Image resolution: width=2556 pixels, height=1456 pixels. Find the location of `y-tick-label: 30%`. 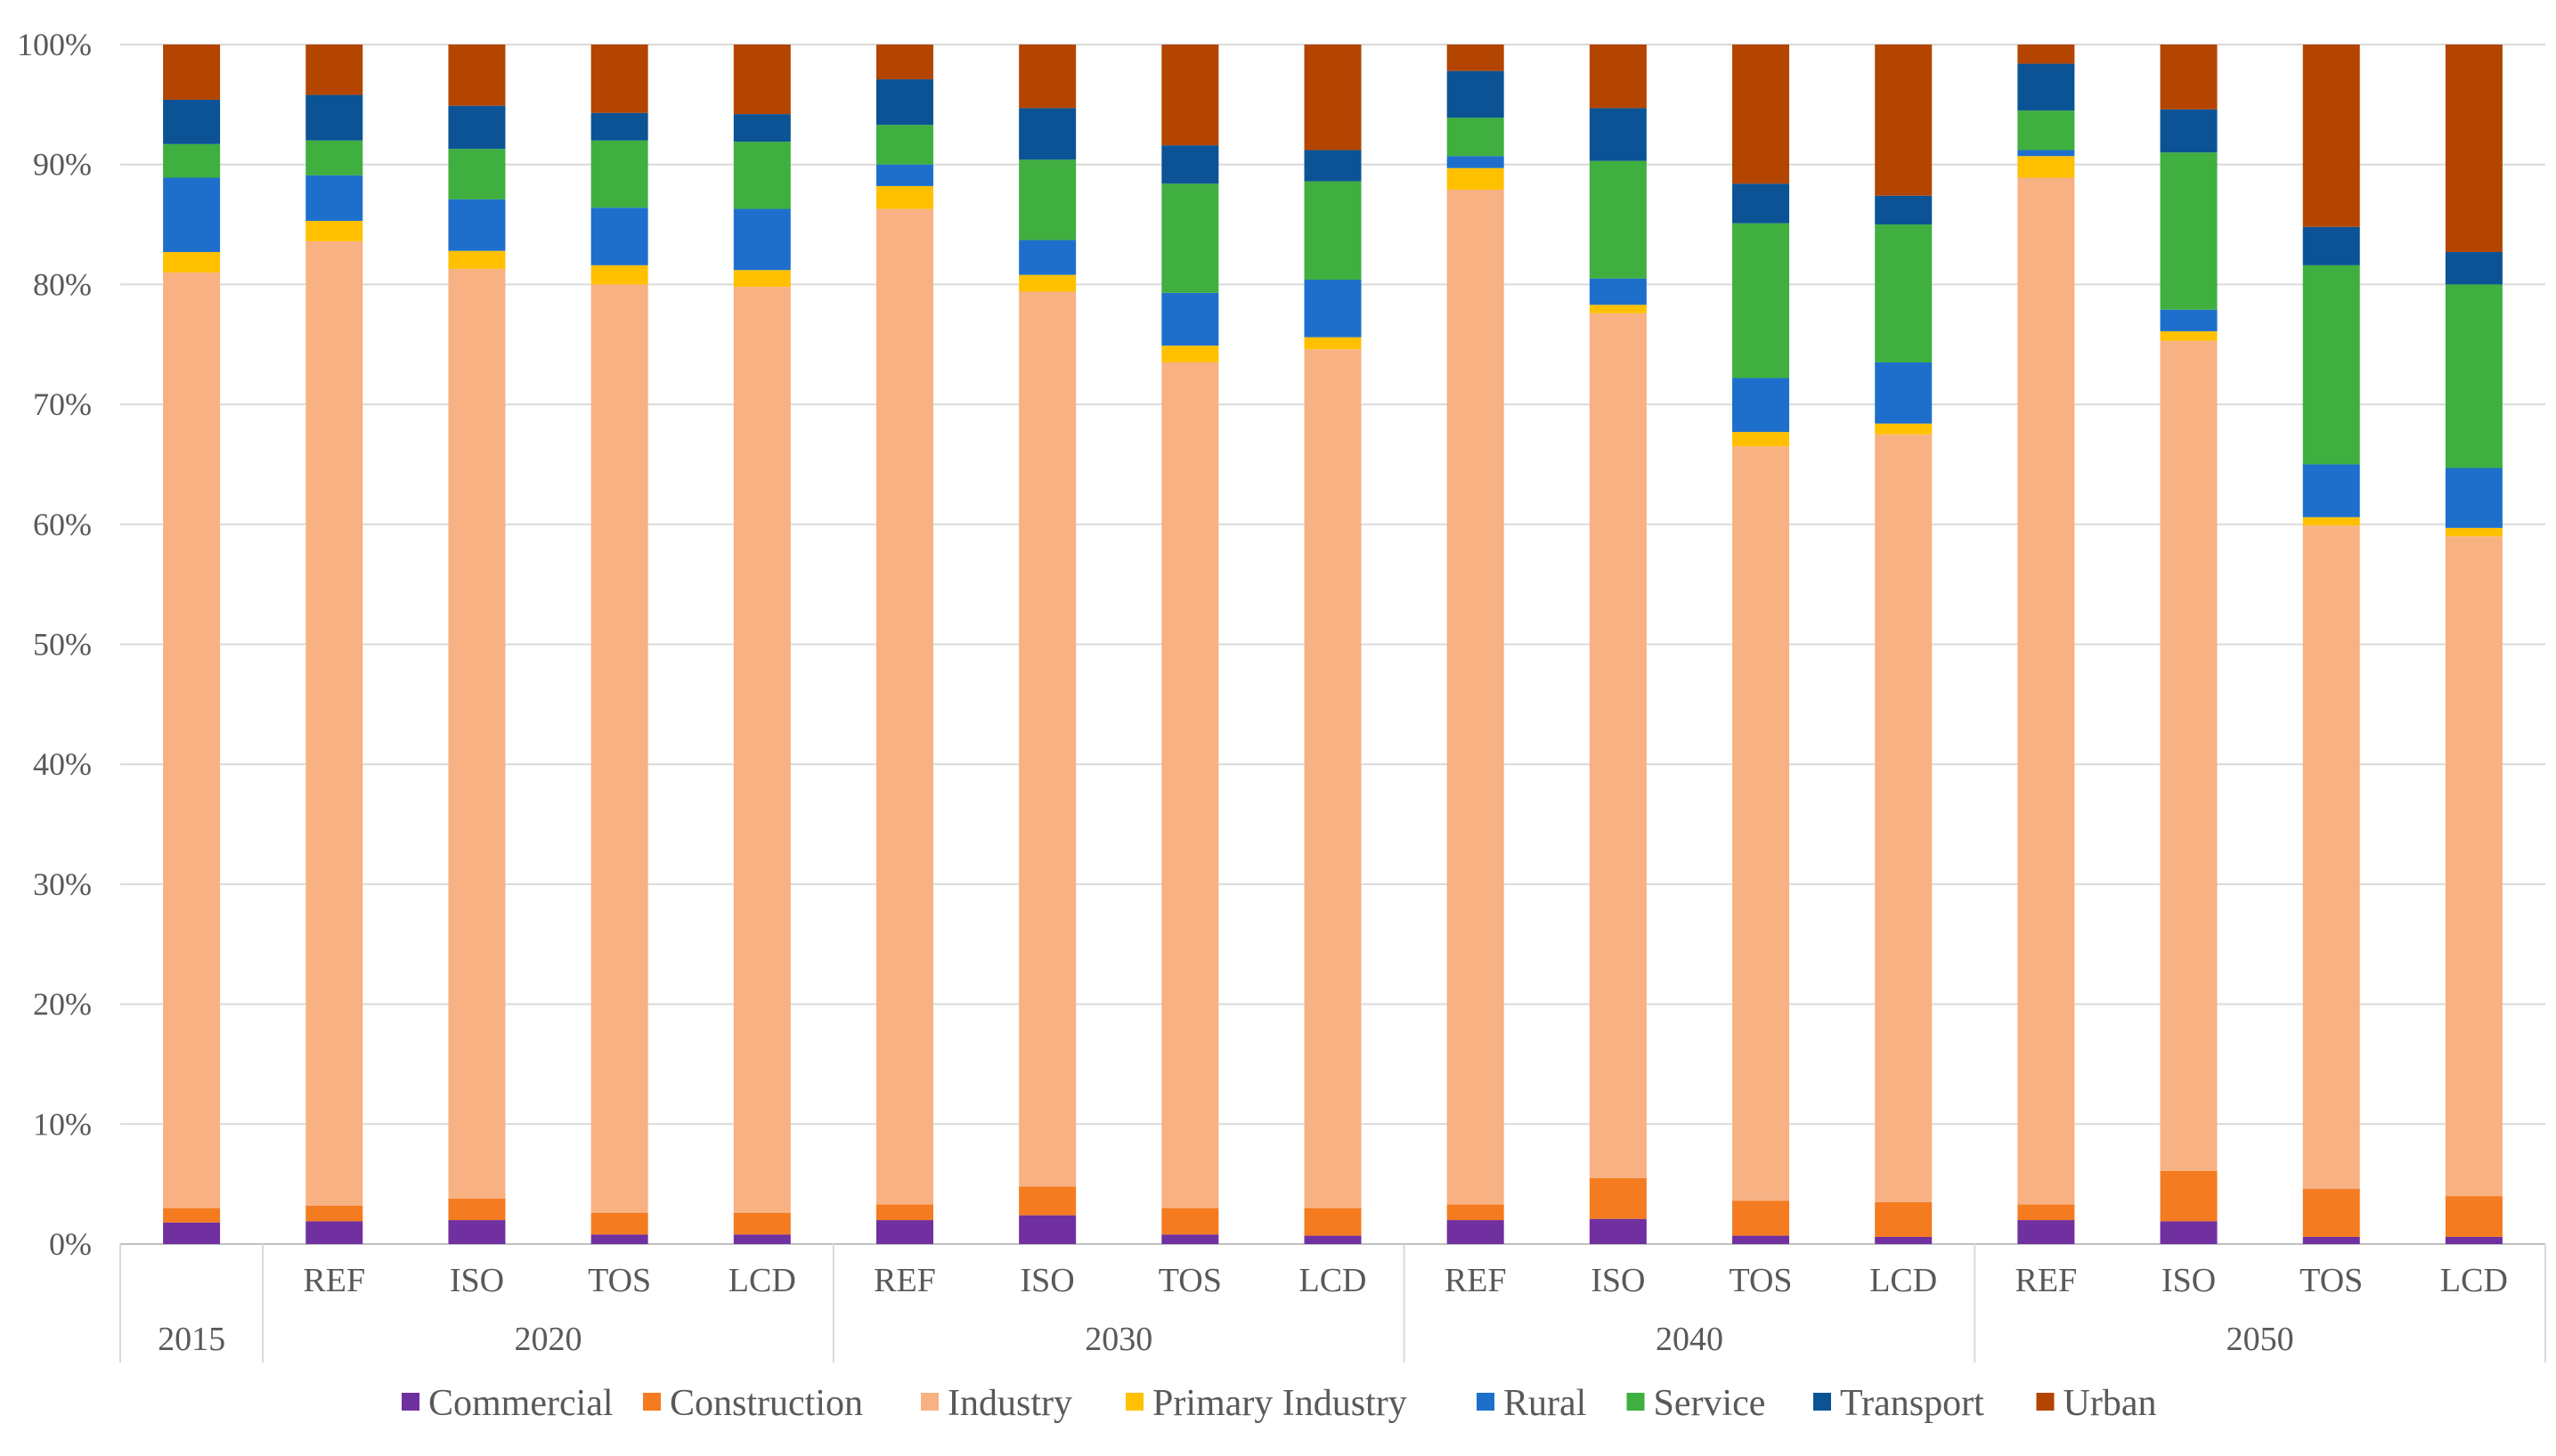

y-tick-label: 30% is located at coordinates (62, 884).